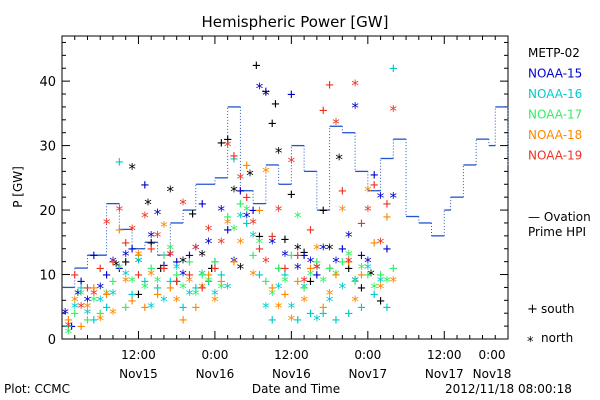 This screenshot has height=400, width=600. What do you see at coordinates (492, 374) in the screenshot?
I see `x-tick-label-date: Nov18` at bounding box center [492, 374].